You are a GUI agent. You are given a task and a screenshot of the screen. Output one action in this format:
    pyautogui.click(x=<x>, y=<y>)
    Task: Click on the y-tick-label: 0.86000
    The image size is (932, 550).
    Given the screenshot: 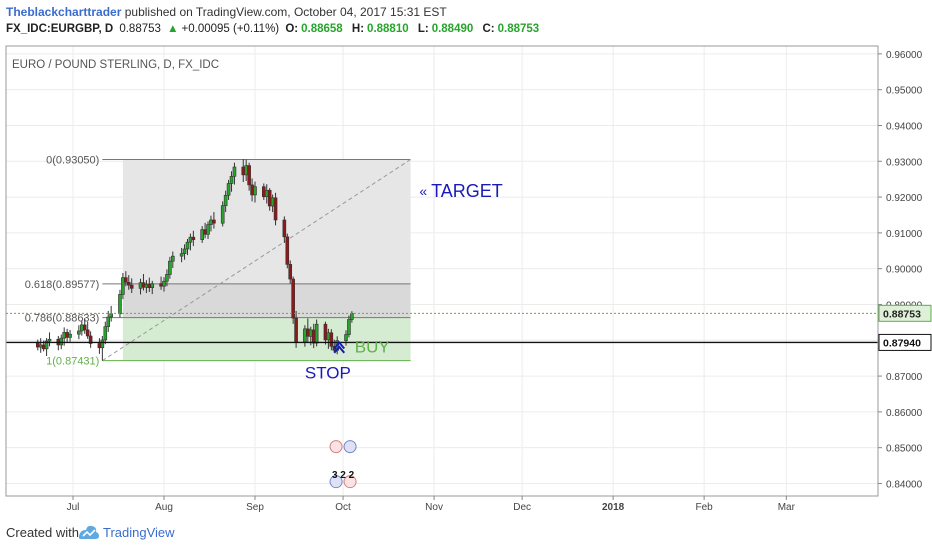 What is the action you would take?
    pyautogui.click(x=904, y=413)
    